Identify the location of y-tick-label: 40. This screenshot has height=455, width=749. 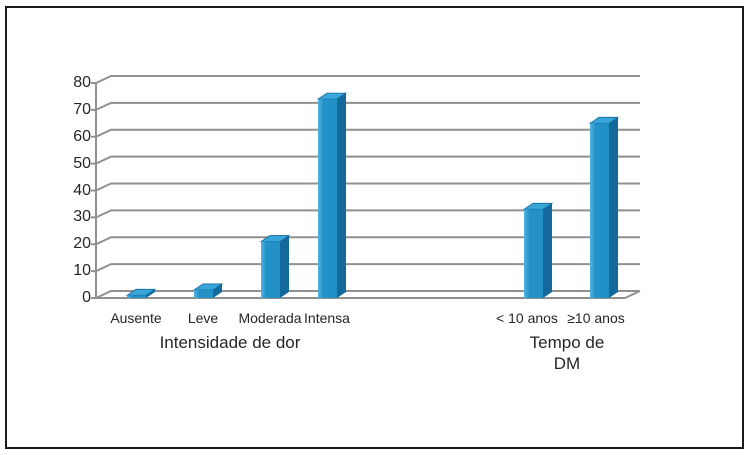
(82, 190).